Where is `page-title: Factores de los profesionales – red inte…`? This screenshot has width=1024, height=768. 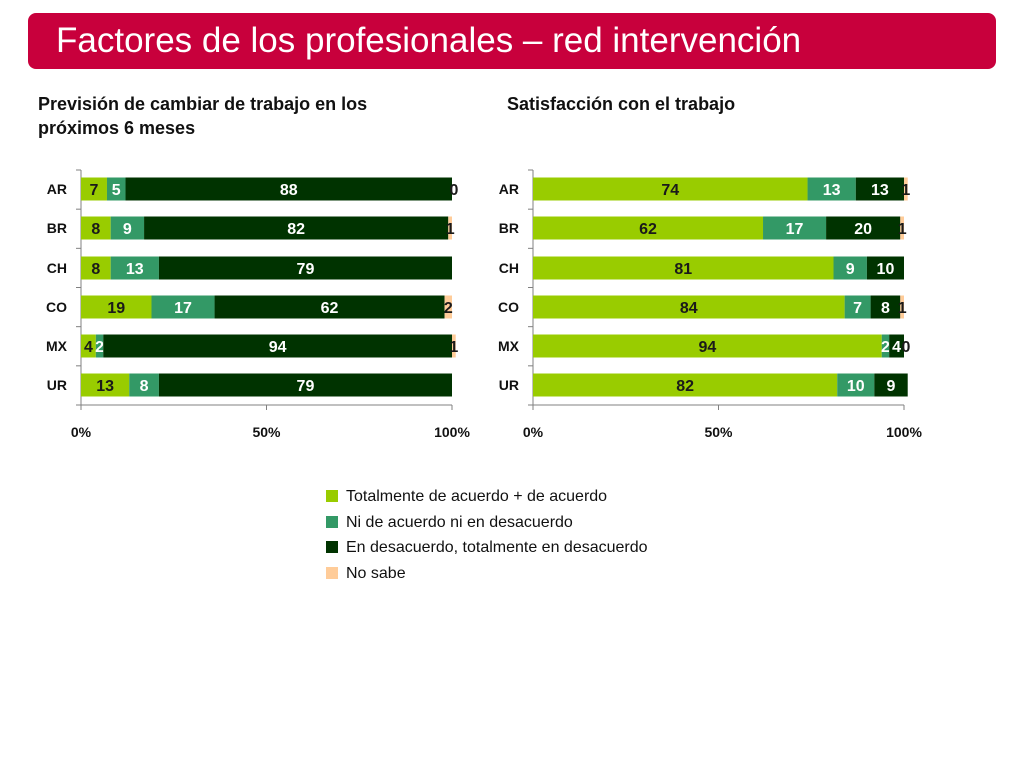
page-title: Factores de los profesionales – red inte… is located at coordinates (429, 40).